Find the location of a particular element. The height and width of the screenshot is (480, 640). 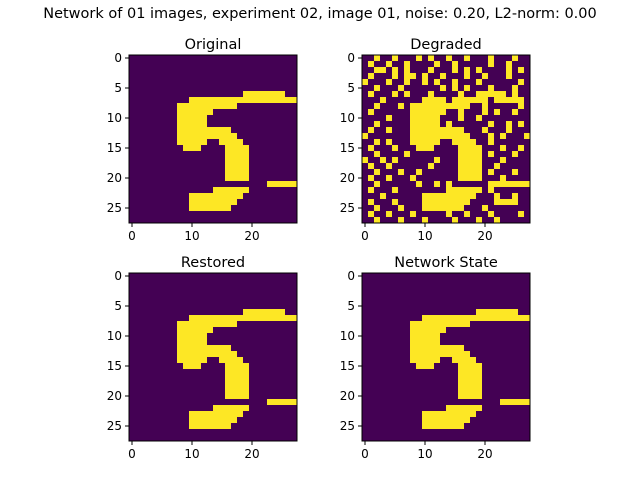

y-tick-label: 10 is located at coordinates (347, 336).